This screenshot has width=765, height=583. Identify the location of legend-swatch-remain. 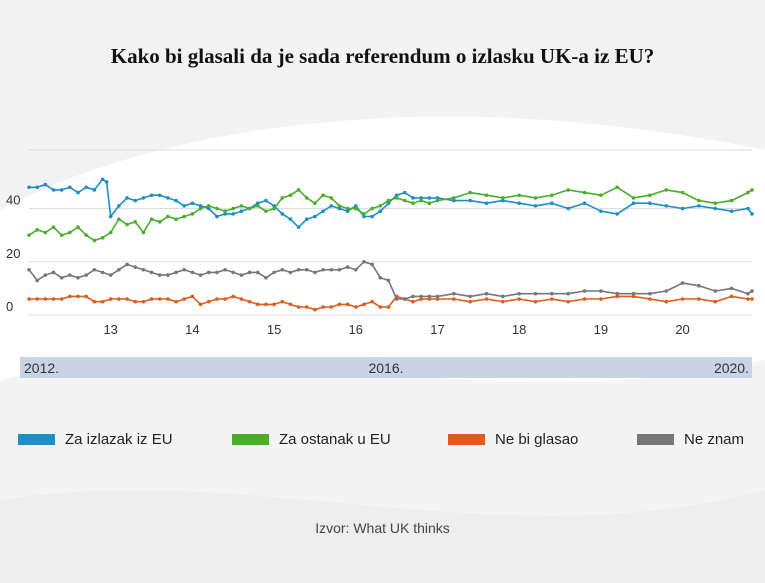
(250, 439).